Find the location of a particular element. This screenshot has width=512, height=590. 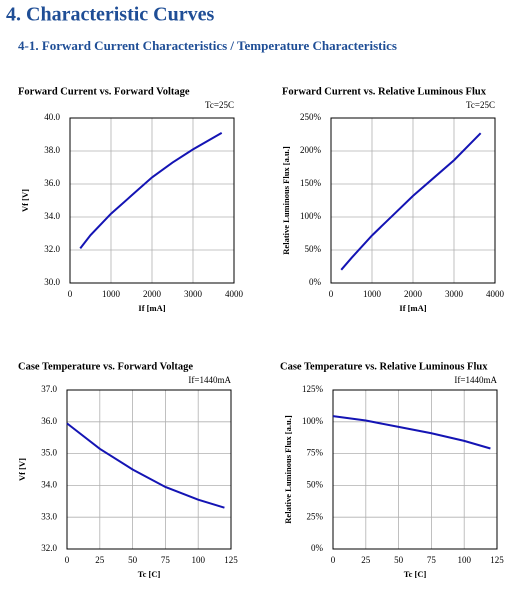

chart-title: Forward Current vs. Forward Voltage is located at coordinates (104, 91).